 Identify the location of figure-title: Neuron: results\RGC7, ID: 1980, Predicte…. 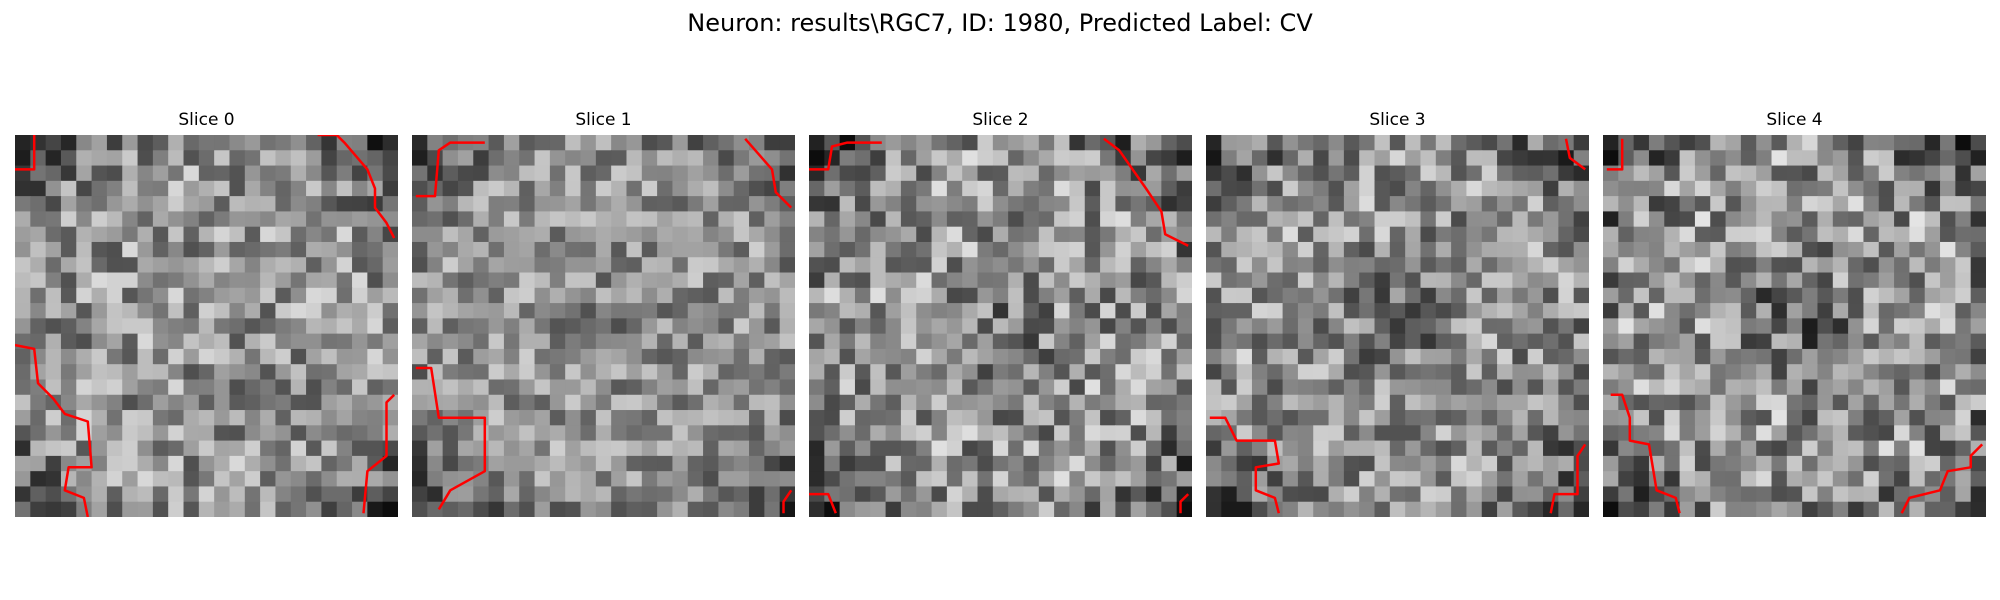
(1000, 23).